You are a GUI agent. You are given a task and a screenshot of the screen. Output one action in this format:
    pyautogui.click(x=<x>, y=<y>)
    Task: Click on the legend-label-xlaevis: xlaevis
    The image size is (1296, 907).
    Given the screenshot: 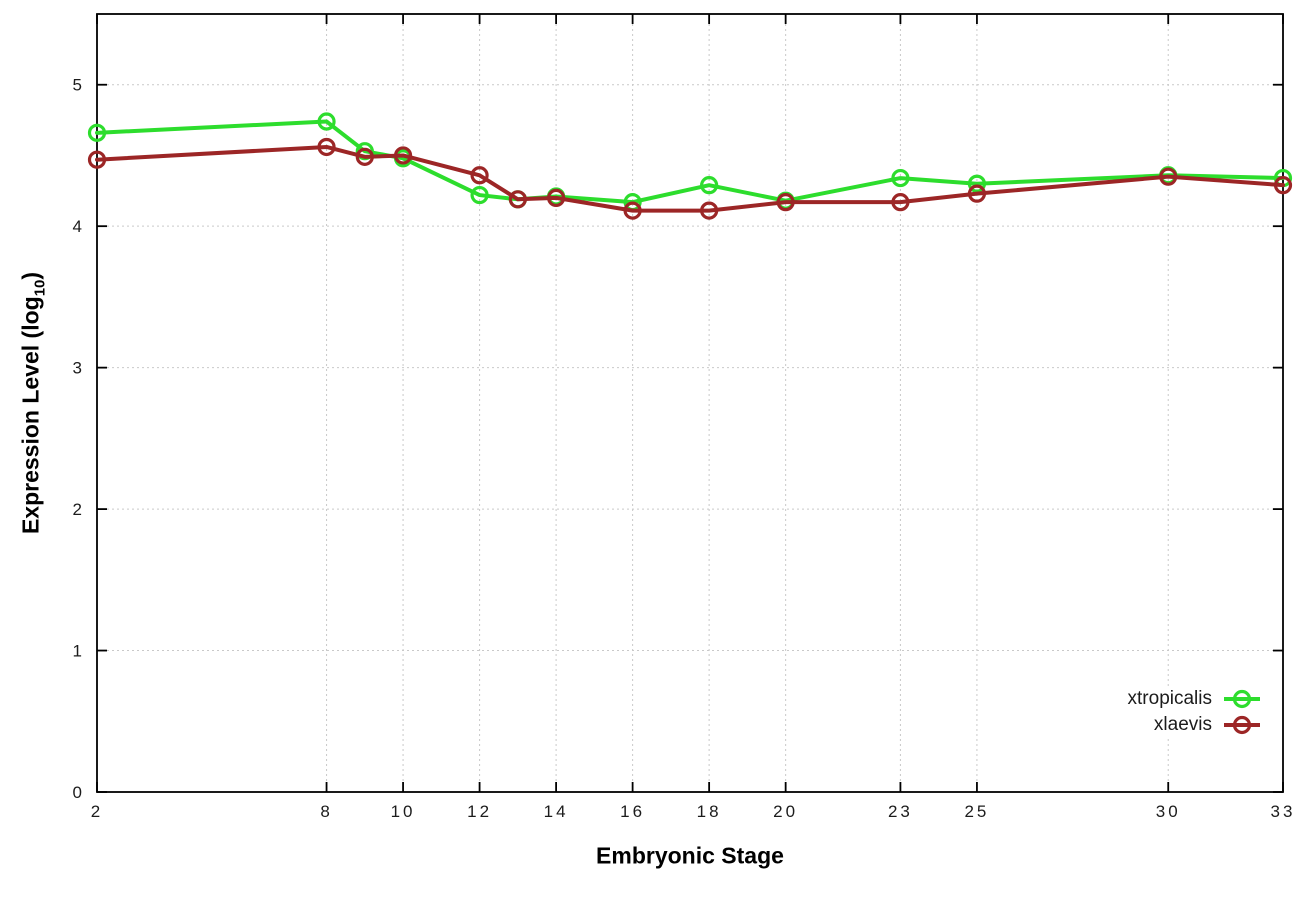 What is the action you would take?
    pyautogui.click(x=1182, y=724)
    